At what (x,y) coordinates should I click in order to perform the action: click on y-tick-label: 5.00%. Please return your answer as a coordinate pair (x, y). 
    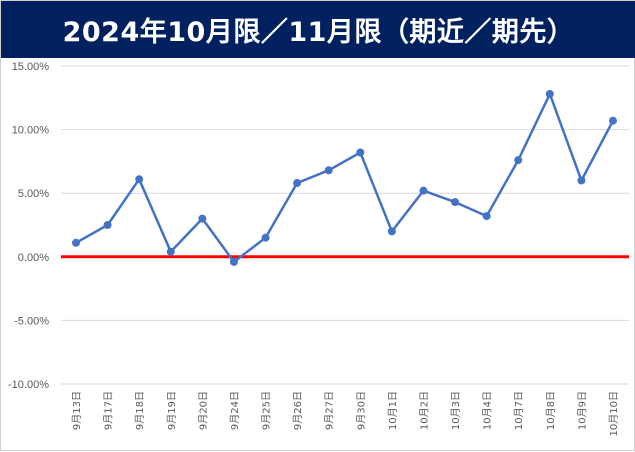
    Looking at the image, I should click on (33, 194).